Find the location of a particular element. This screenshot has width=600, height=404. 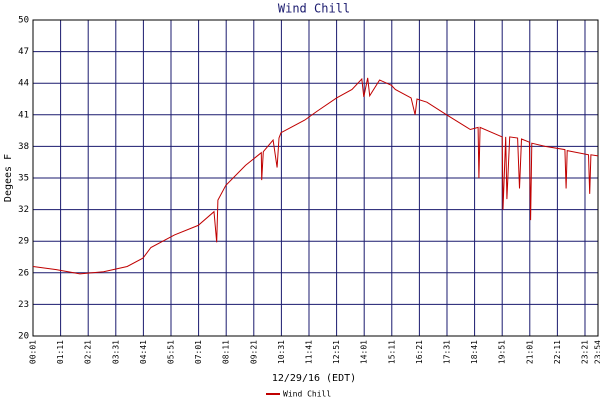

x-tick-label: 14:01 is located at coordinates (364, 352).